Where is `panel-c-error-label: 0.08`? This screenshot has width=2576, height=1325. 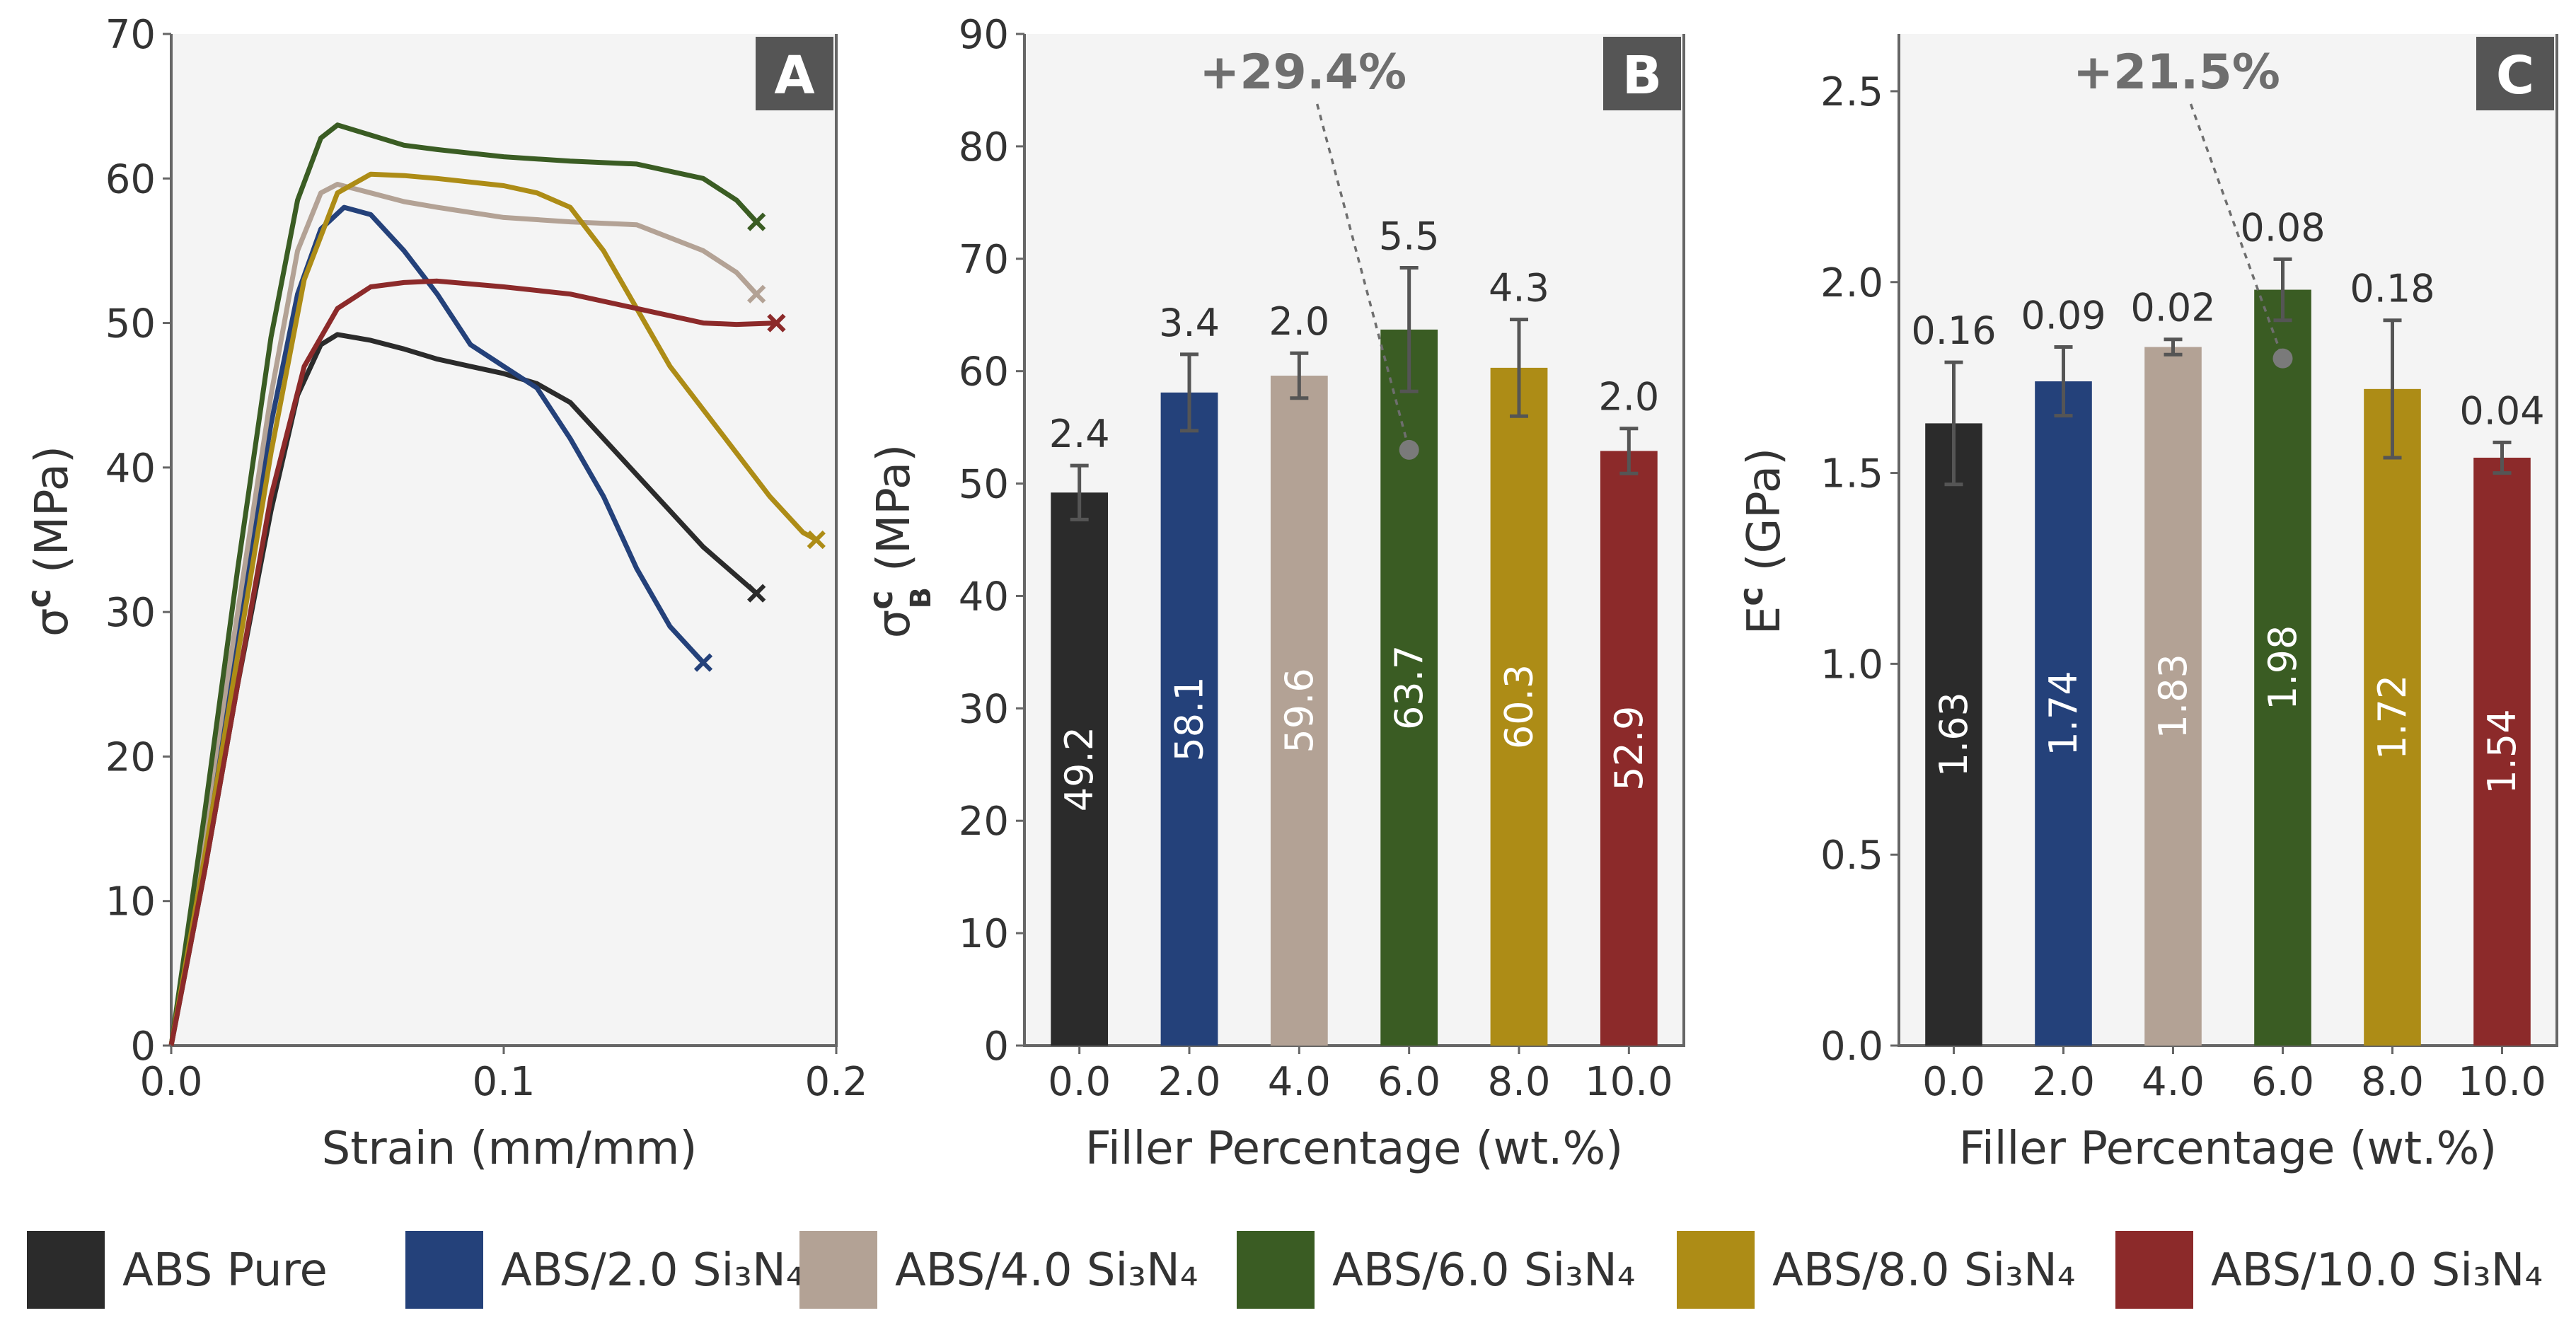 panel-c-error-label: 0.08 is located at coordinates (2282, 227).